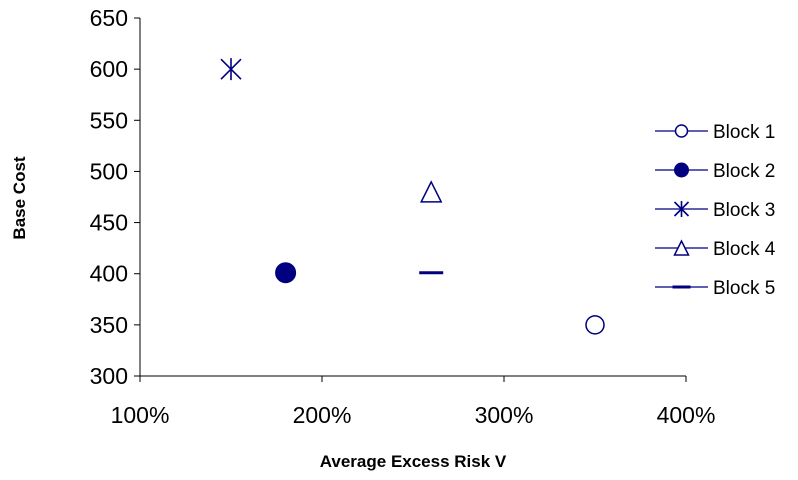 This screenshot has width=798, height=480. Describe the element at coordinates (19, 197) in the screenshot. I see `y-axis-title: Base Cost` at that location.